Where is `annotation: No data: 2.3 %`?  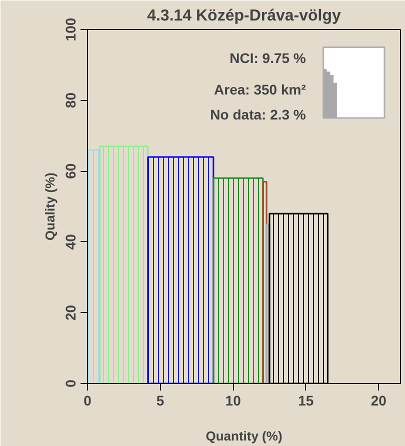
annotation: No data: 2.3 % is located at coordinates (258, 114).